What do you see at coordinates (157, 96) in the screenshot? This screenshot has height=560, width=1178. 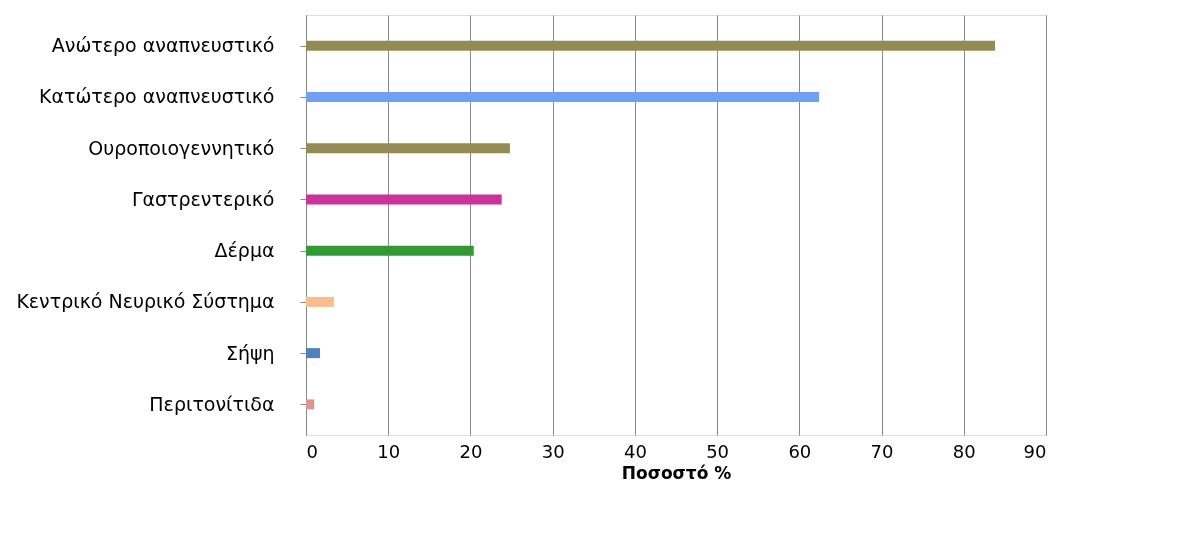 I see `y-tick-label: Κατώτερο αναπνευστικό` at bounding box center [157, 96].